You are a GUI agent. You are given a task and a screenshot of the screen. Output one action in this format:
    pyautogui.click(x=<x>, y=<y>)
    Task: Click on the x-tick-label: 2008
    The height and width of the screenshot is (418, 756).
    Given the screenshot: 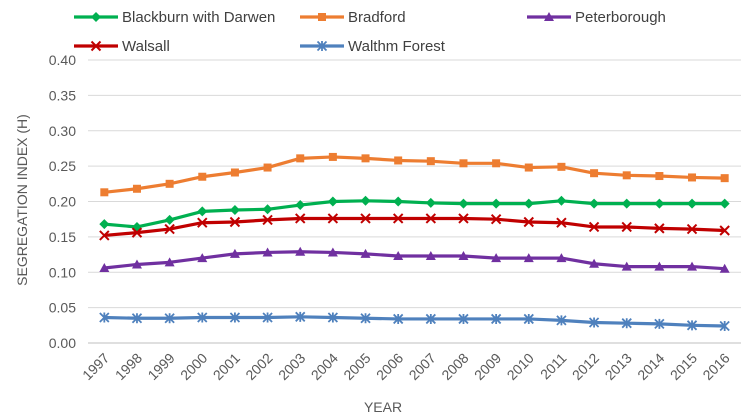 What is the action you would take?
    pyautogui.click(x=454, y=366)
    